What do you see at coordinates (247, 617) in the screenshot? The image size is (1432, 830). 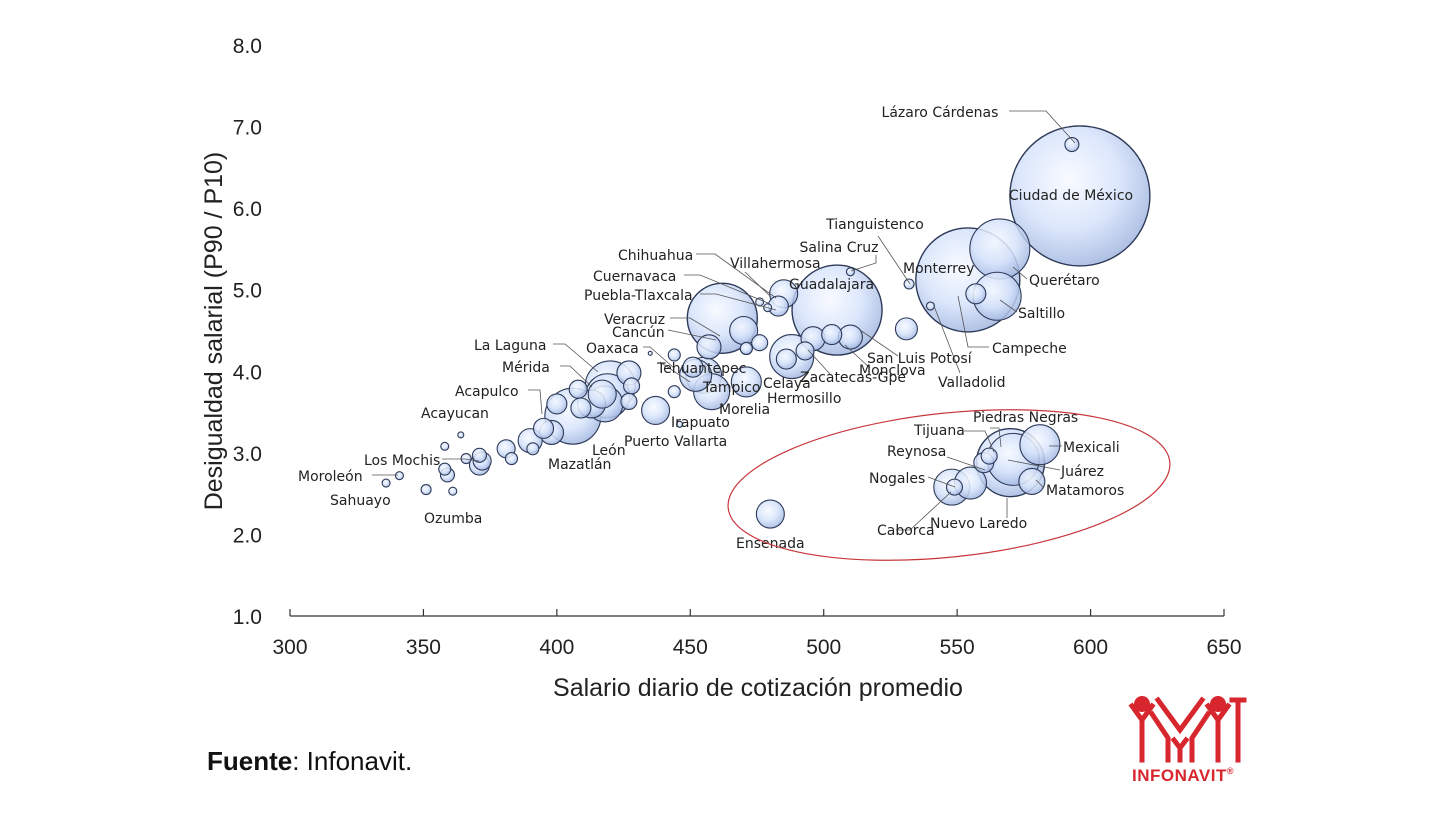 I see `y-tick-label: 1.0` at bounding box center [247, 617].